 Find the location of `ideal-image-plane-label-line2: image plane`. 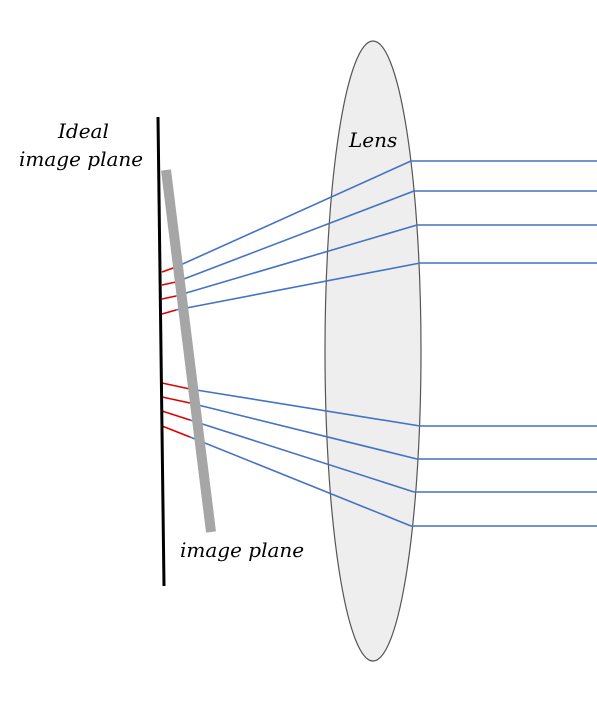

ideal-image-plane-label-line2: image plane is located at coordinates (81, 159).